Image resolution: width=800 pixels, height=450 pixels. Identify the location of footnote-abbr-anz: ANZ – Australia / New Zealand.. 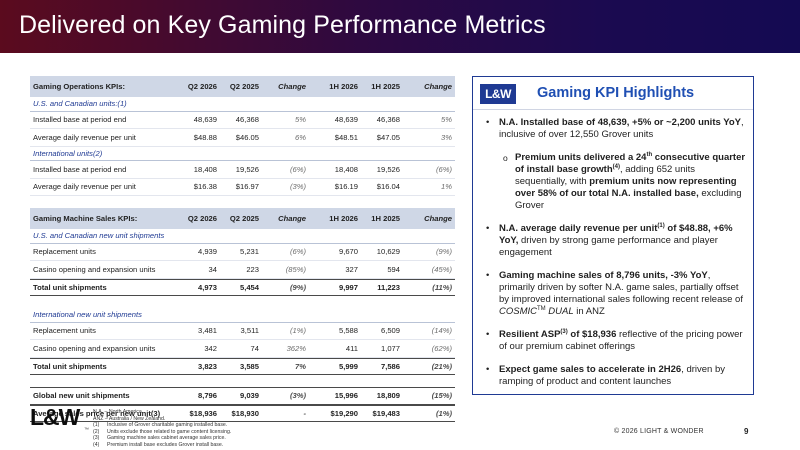
(129, 418).